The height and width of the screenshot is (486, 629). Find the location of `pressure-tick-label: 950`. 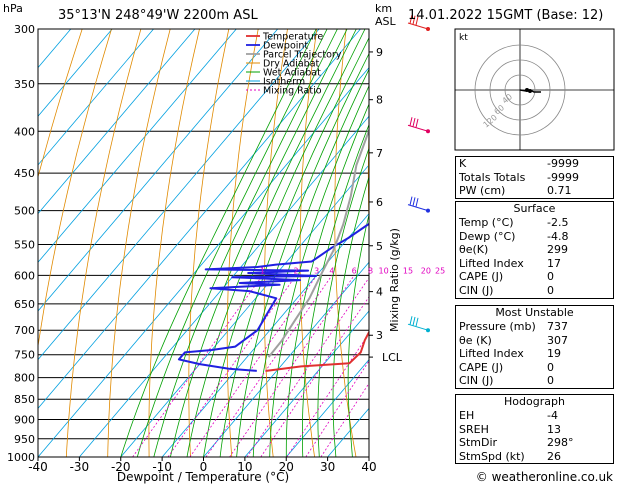

pressure-tick-label: 950 is located at coordinates (24, 439).